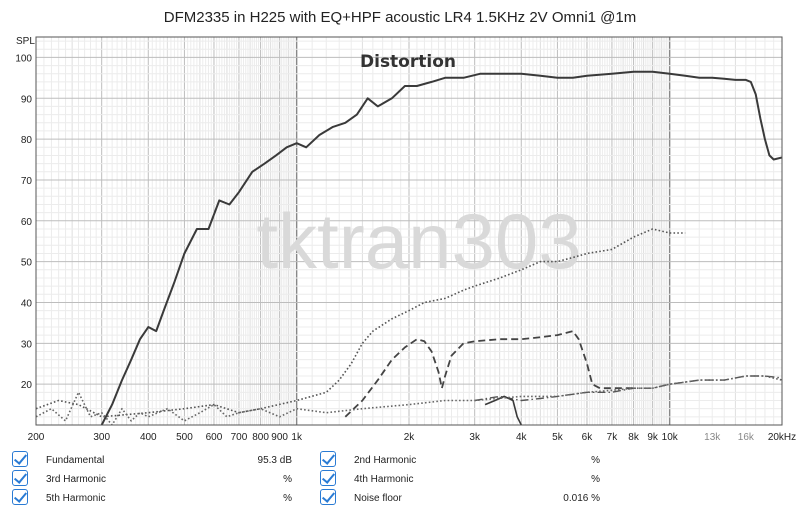 This screenshot has width=800, height=512. Describe the element at coordinates (328, 478) in the screenshot. I see `4th-harmonic-checkbox` at that location.